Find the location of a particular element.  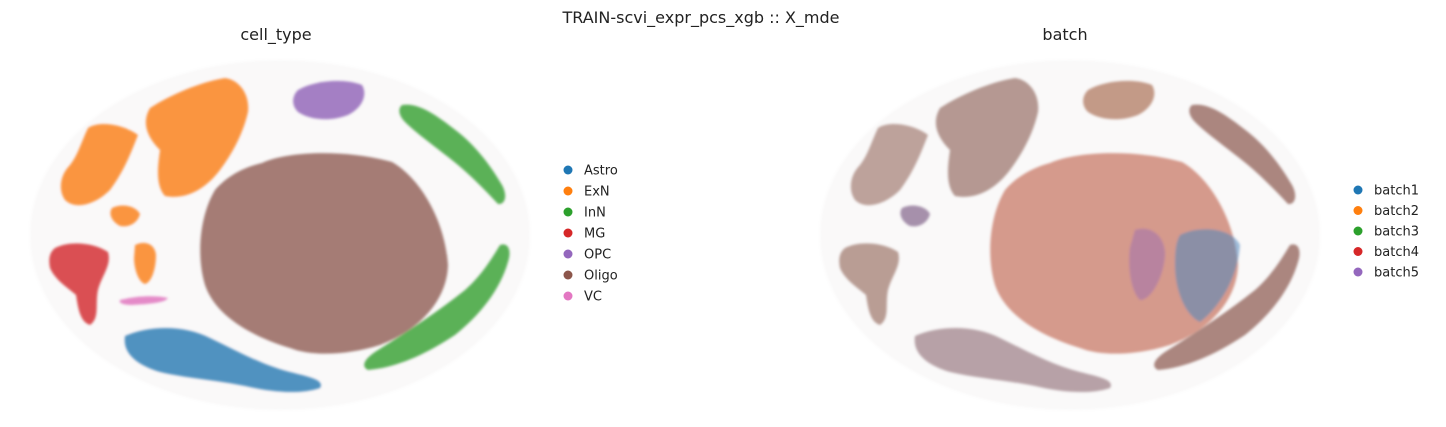

legend-cell-type: Astro ExN InN MG OPC Oligo VC is located at coordinates (590, 234).